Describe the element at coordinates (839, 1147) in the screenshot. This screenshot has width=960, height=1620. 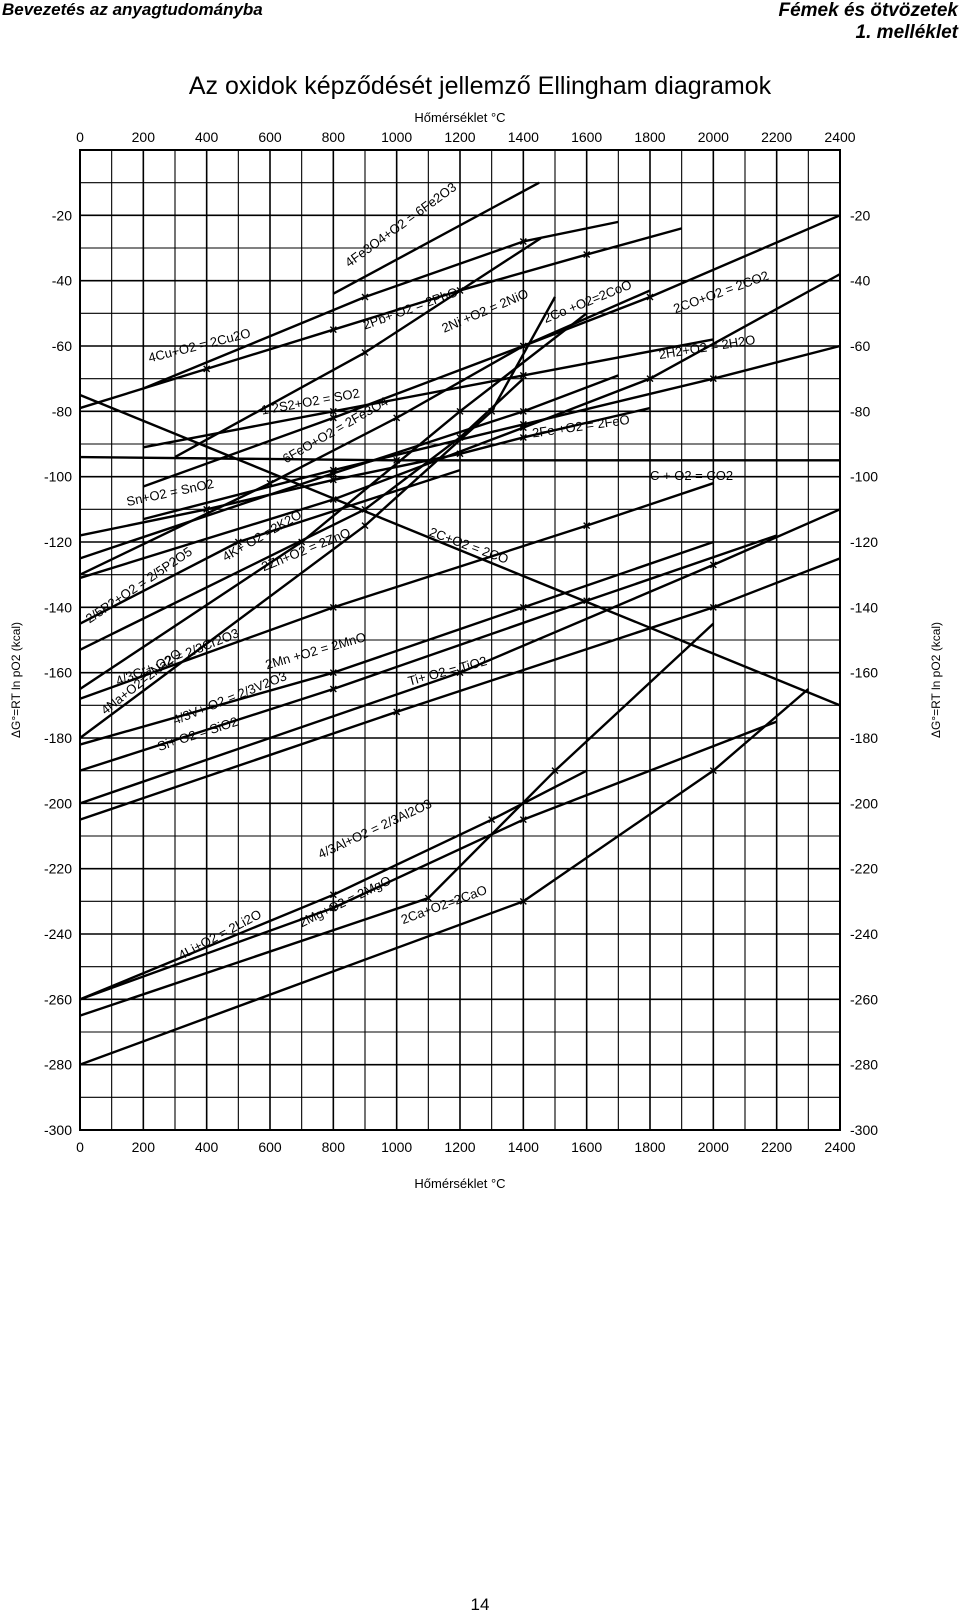
I see `x-tick-label-bottom: 2400` at that location.